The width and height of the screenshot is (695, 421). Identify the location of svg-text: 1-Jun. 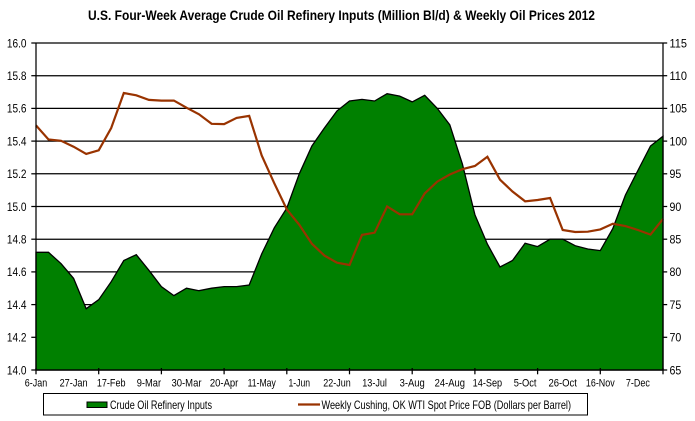
(300, 384).